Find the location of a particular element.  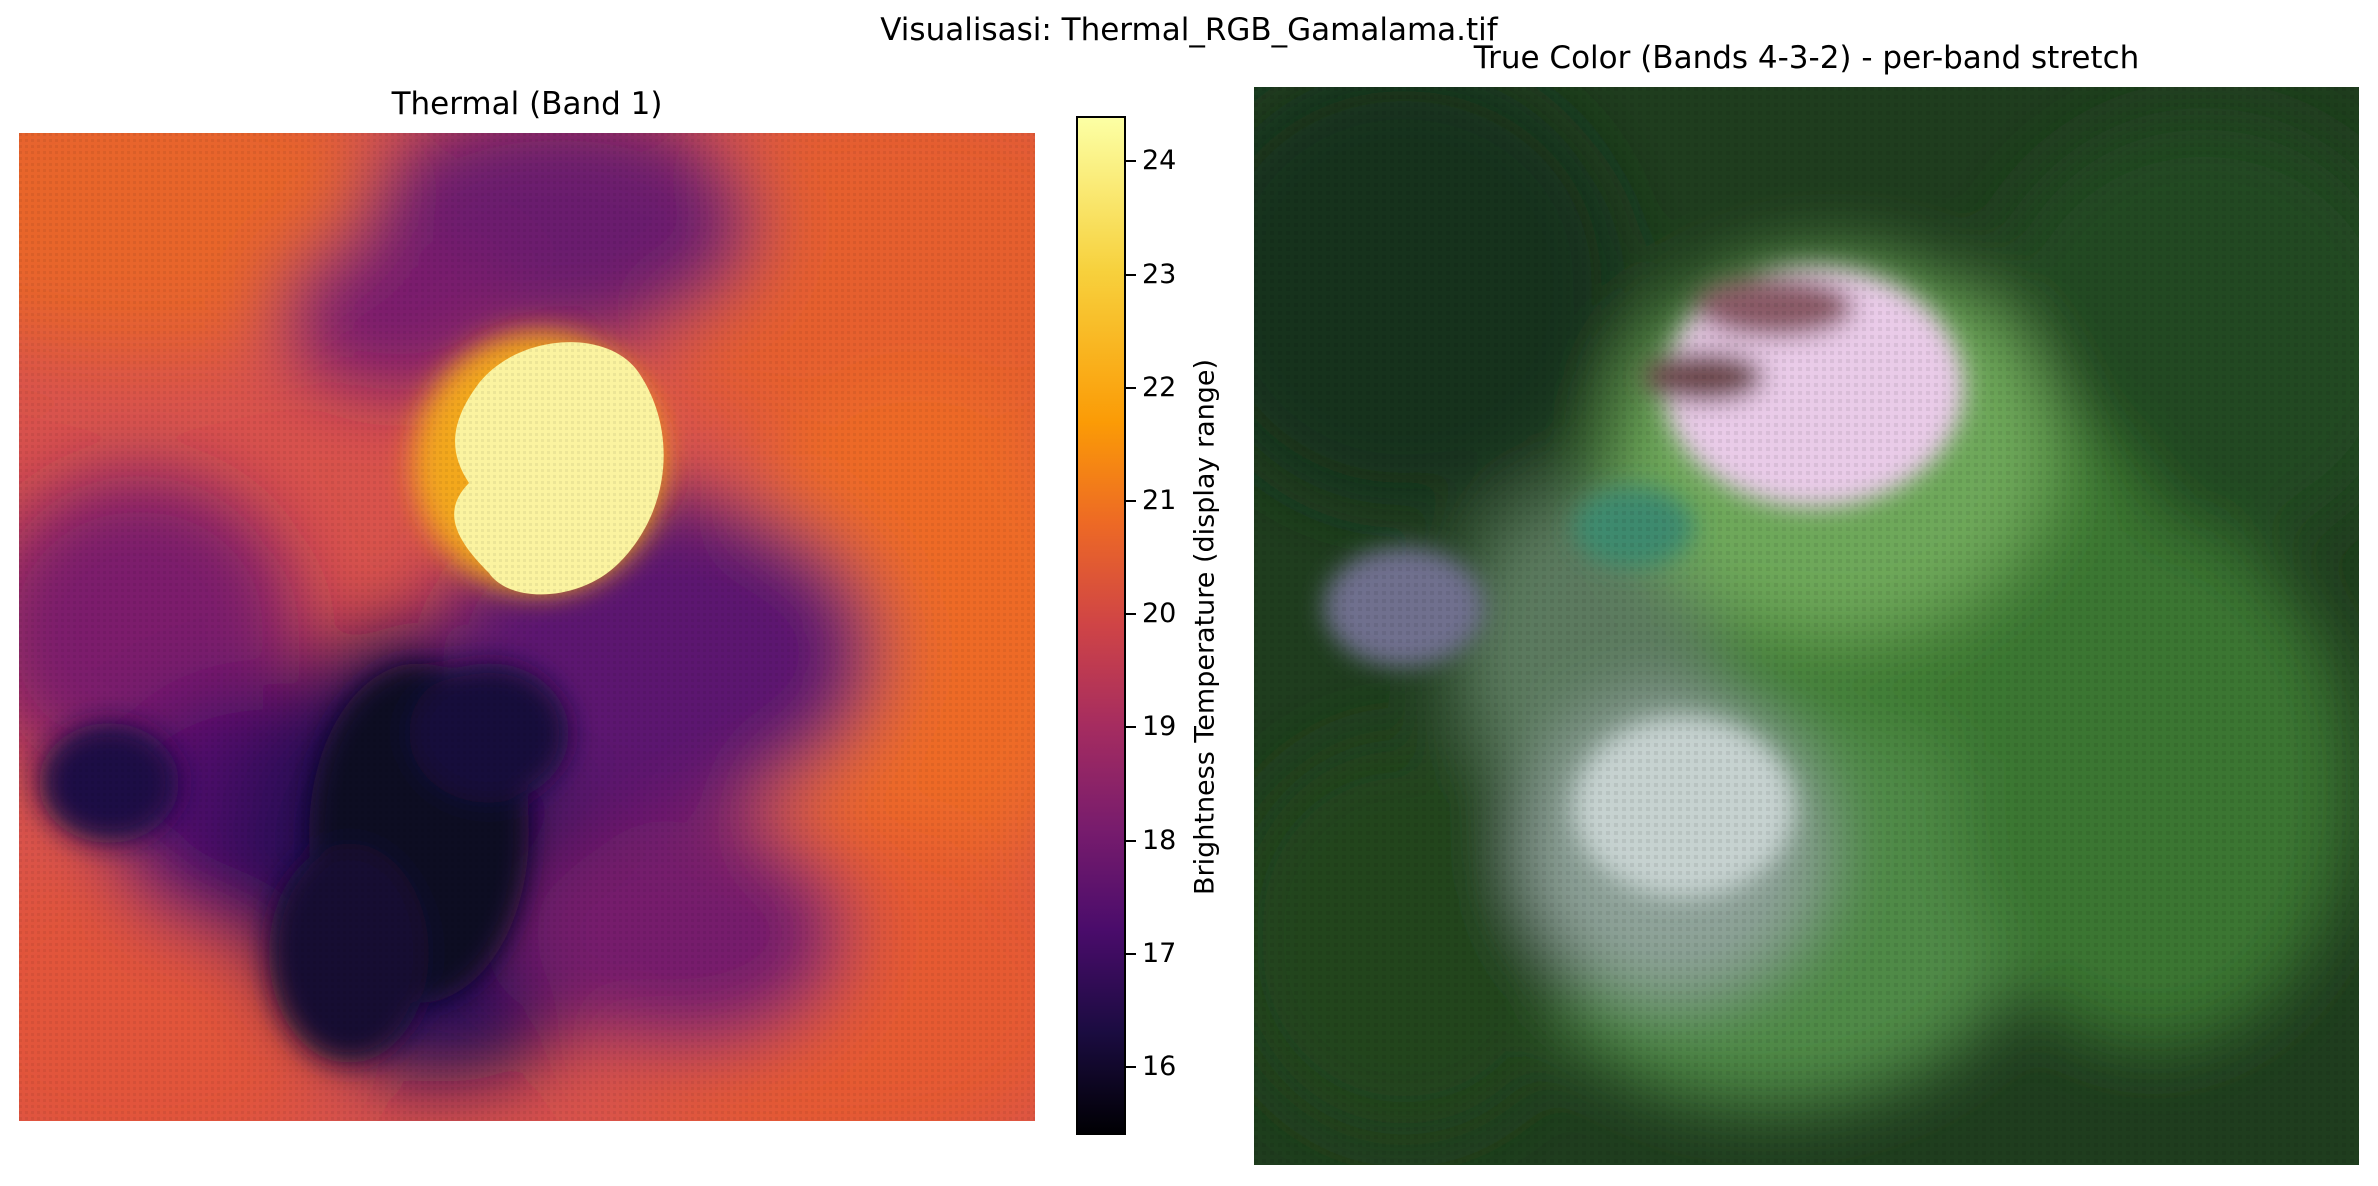

colorbar-tick-label: 16 is located at coordinates (1159, 1067).